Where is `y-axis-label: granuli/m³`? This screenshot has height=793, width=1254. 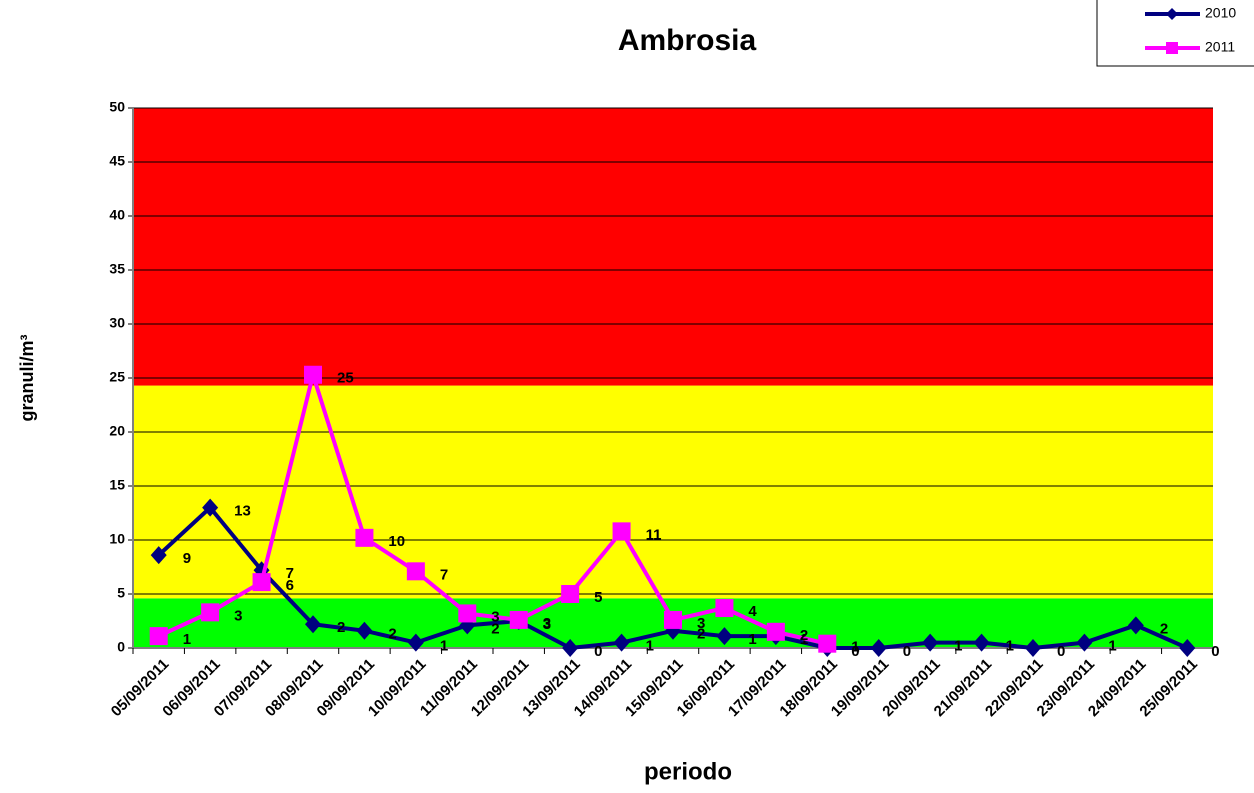 y-axis-label: granuli/m³ is located at coordinates (27, 377).